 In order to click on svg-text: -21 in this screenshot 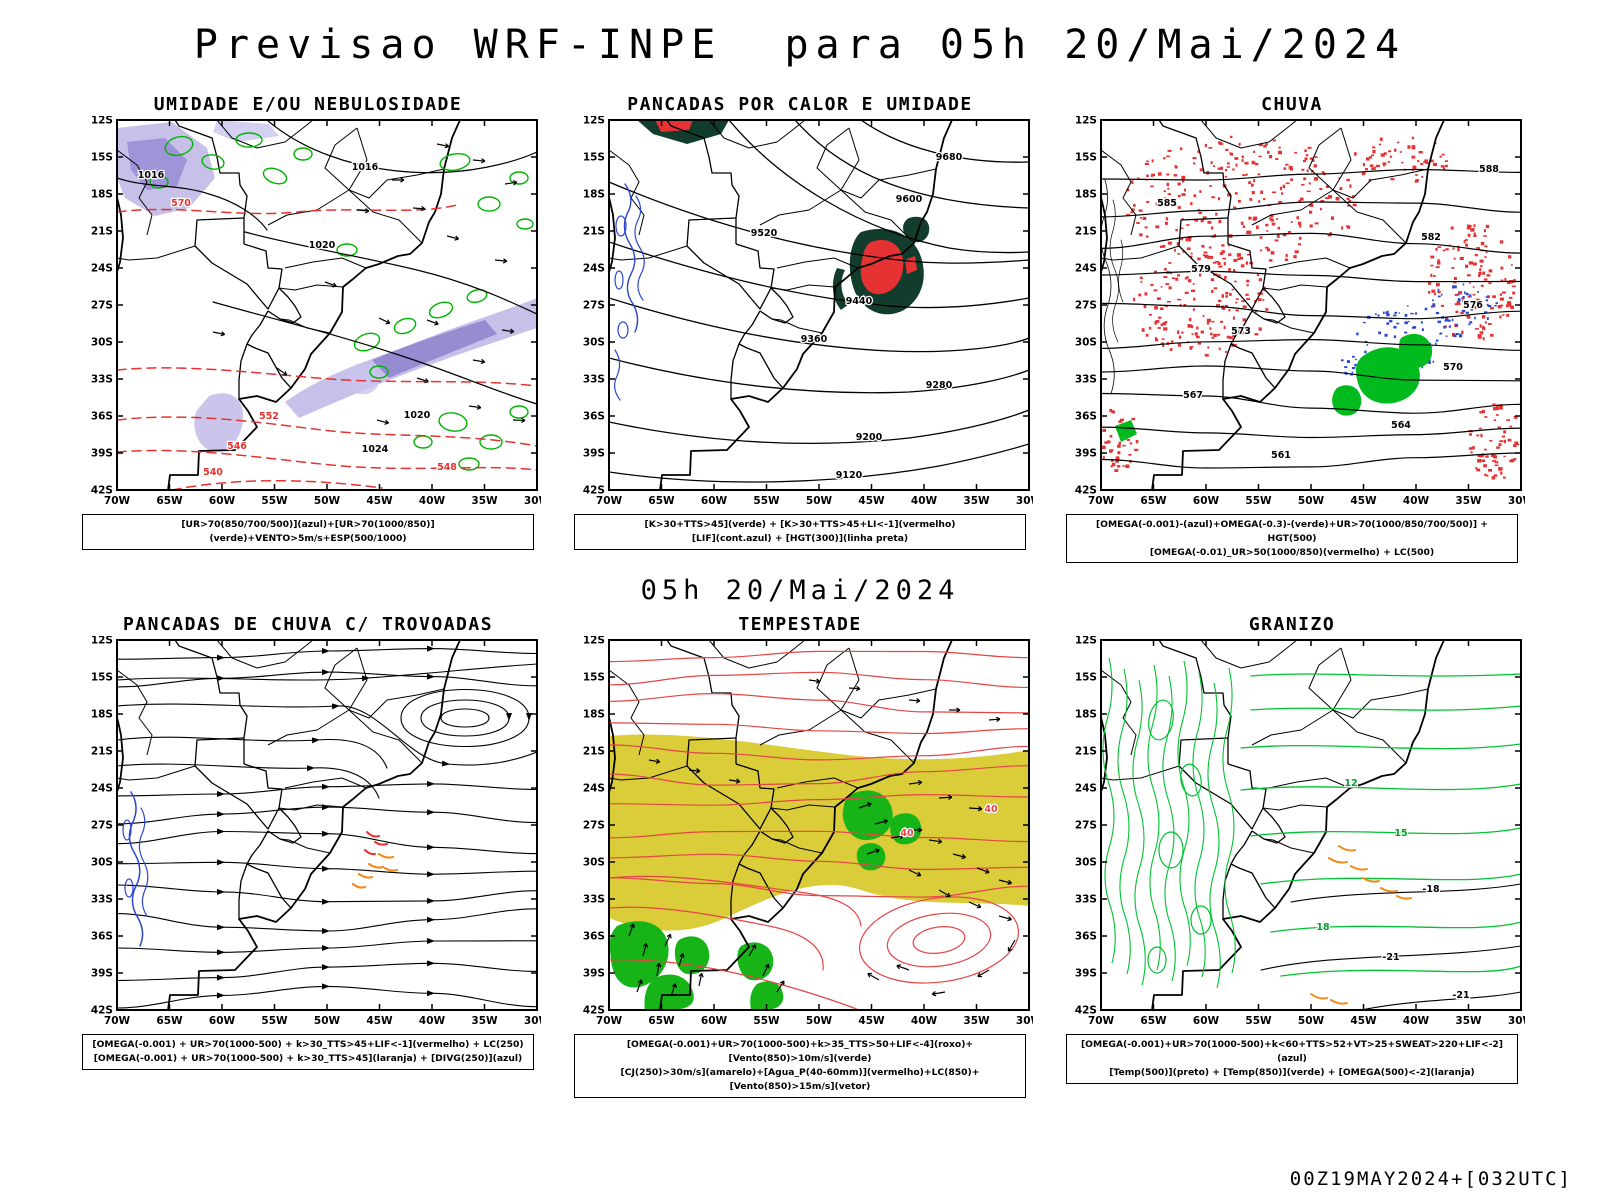, I will do `click(1390, 957)`.